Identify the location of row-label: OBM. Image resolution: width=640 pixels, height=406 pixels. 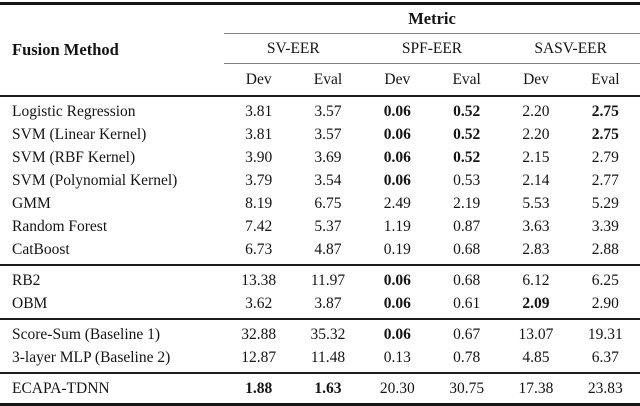
(30, 303).